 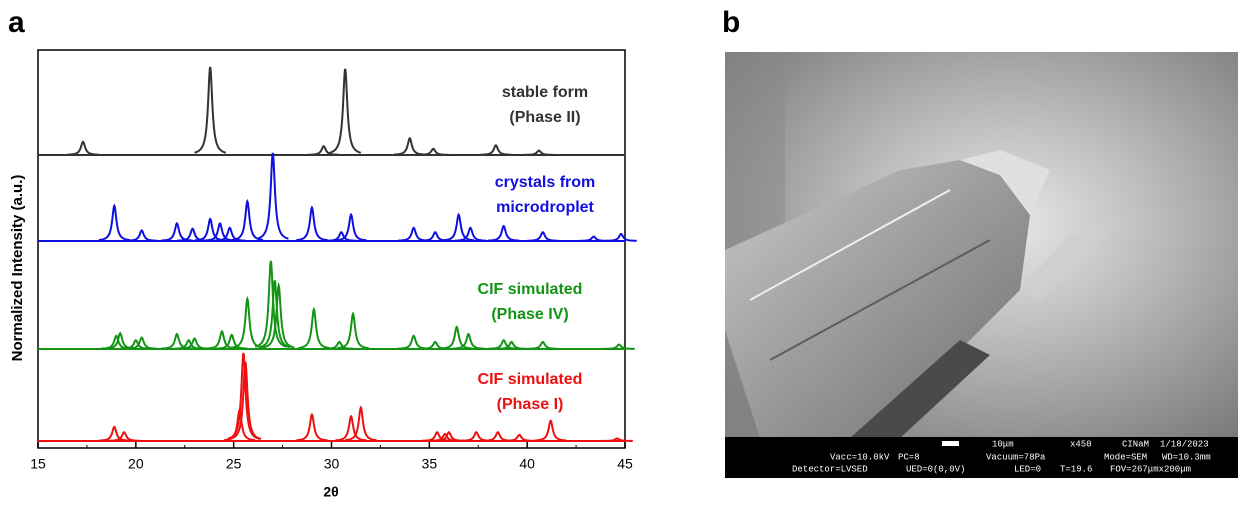 What do you see at coordinates (625, 464) in the screenshot?
I see `x-tick-label: 45` at bounding box center [625, 464].